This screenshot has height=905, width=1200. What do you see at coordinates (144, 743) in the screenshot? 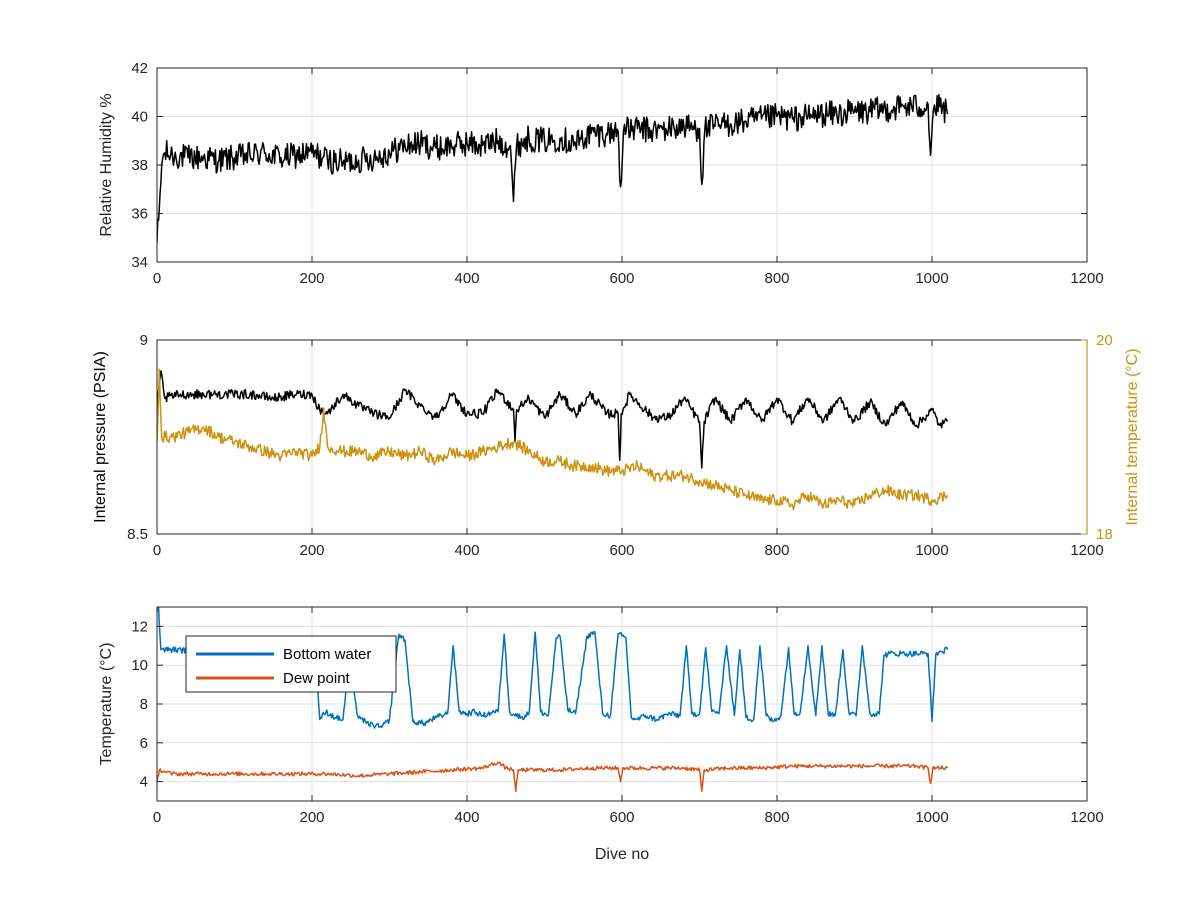
I see `y-tick-label: 6` at bounding box center [144, 743].